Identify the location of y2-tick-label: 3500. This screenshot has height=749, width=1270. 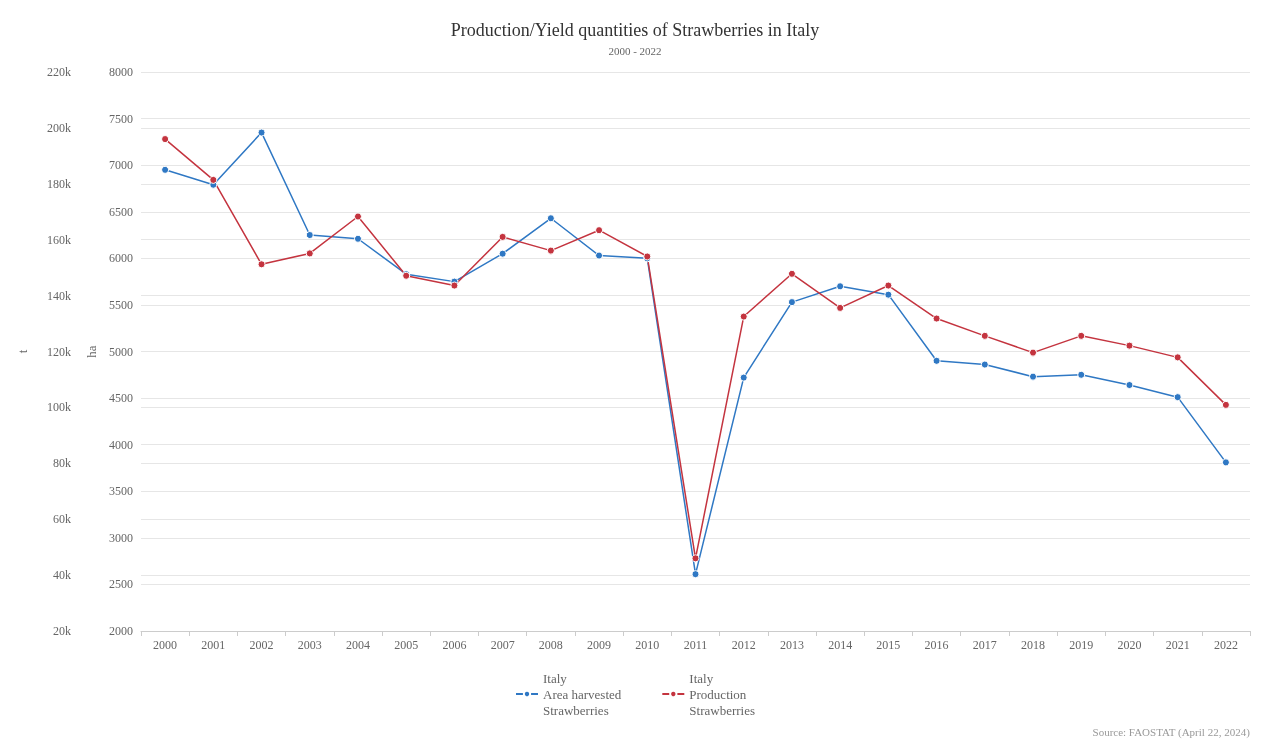
(121, 491).